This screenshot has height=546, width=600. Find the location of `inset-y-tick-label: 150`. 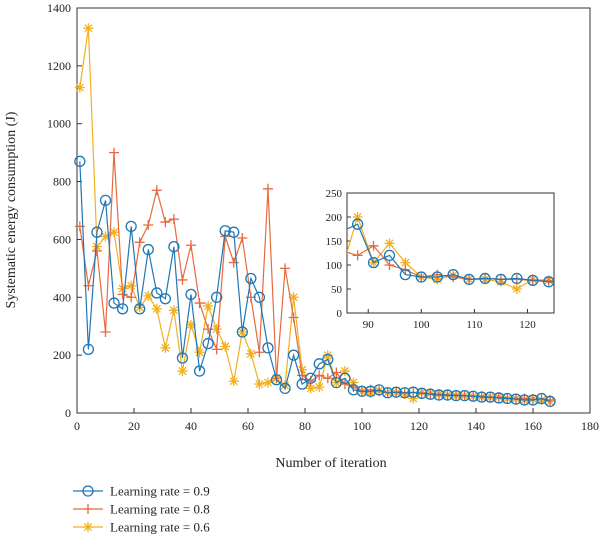

inset-y-tick-label: 150 is located at coordinates (334, 242).